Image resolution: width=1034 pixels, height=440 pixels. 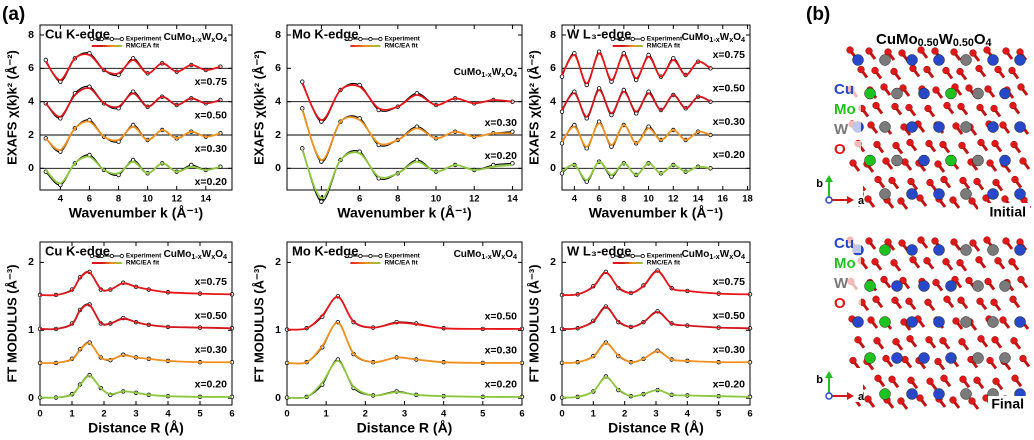 I want to click on legend-fit-line, so click(x=627, y=46).